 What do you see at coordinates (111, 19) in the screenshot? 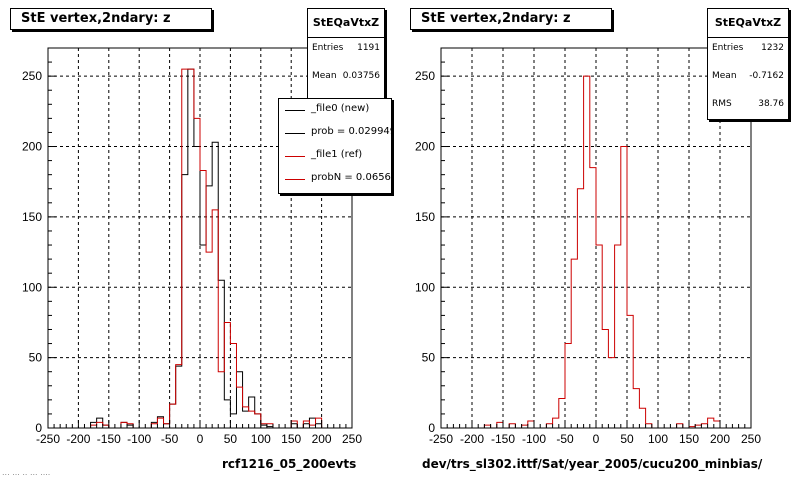
I see `panel-title-left: StE vertex,2ndary: z` at bounding box center [111, 19].